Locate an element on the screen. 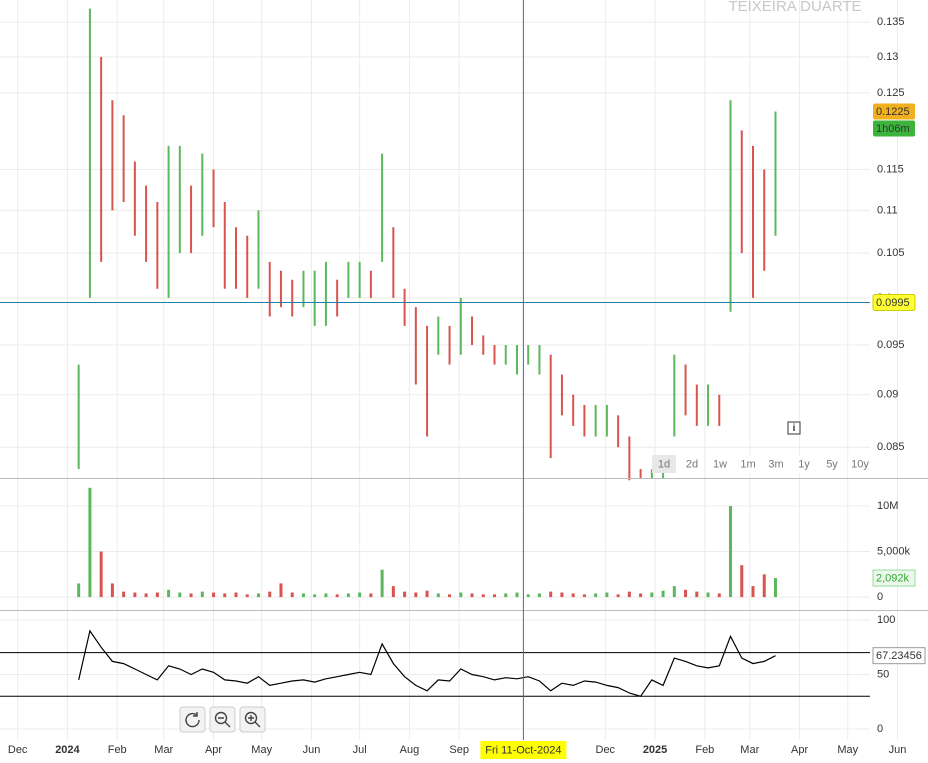 The width and height of the screenshot is (928, 763). range-button: 10y is located at coordinates (860, 464).